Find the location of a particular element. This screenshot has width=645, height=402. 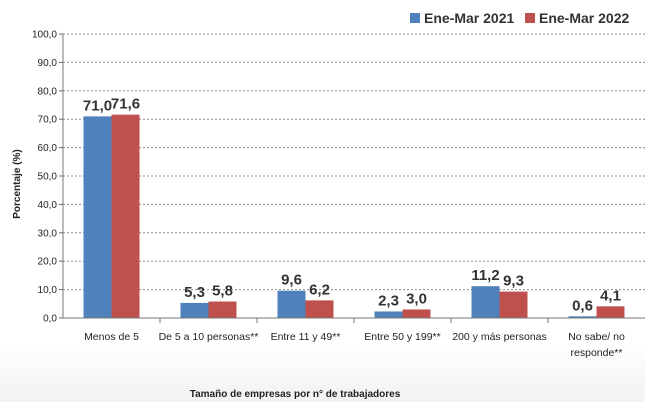

category-label: Menos de 5 is located at coordinates (111, 337).